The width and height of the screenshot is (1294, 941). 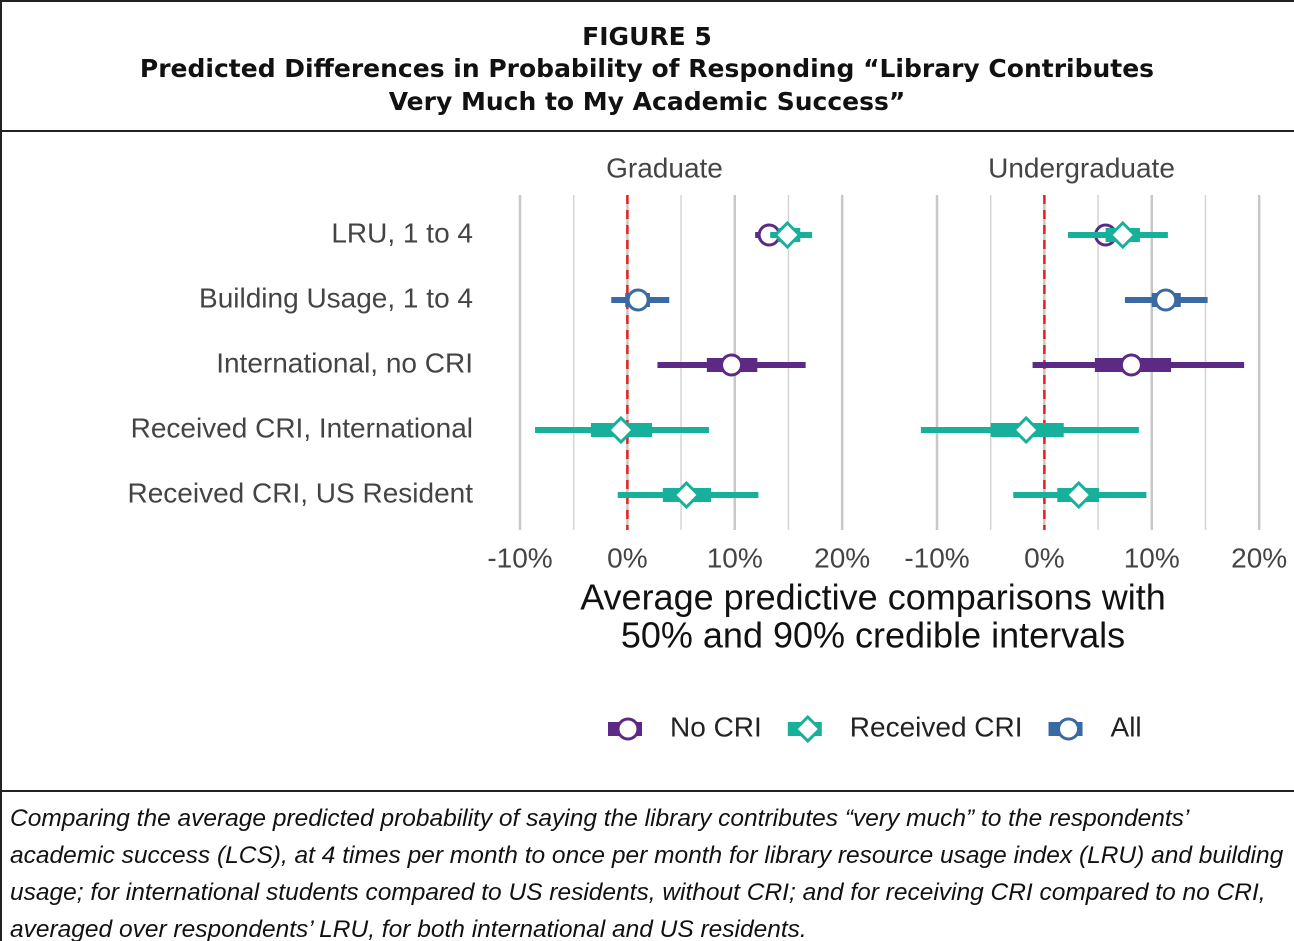 What do you see at coordinates (716, 726) in the screenshot?
I see `legend-label: No CRI` at bounding box center [716, 726].